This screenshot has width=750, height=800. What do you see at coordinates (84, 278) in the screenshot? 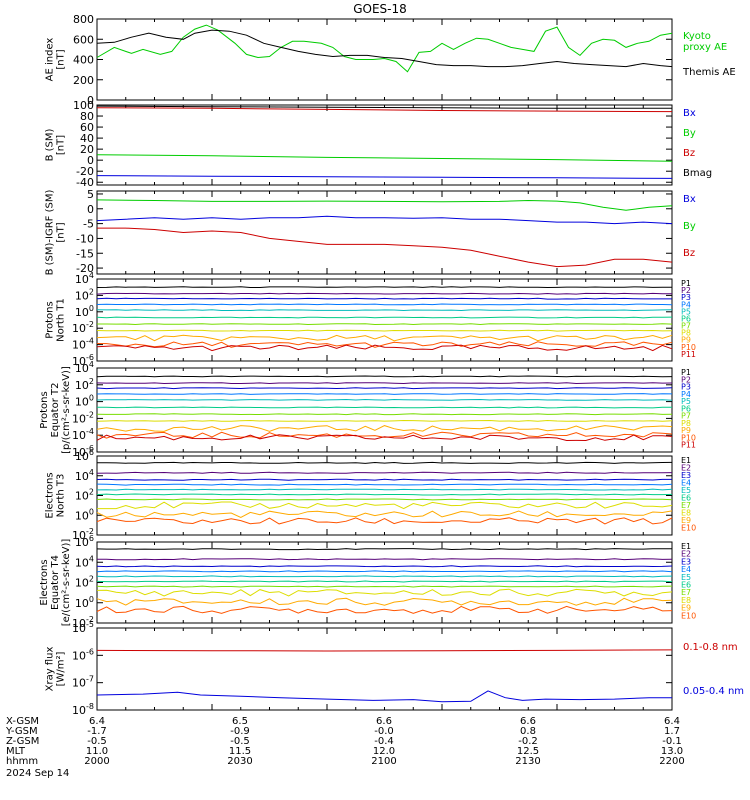
I see `y-tick-label: 10⁴` at bounding box center [84, 278].